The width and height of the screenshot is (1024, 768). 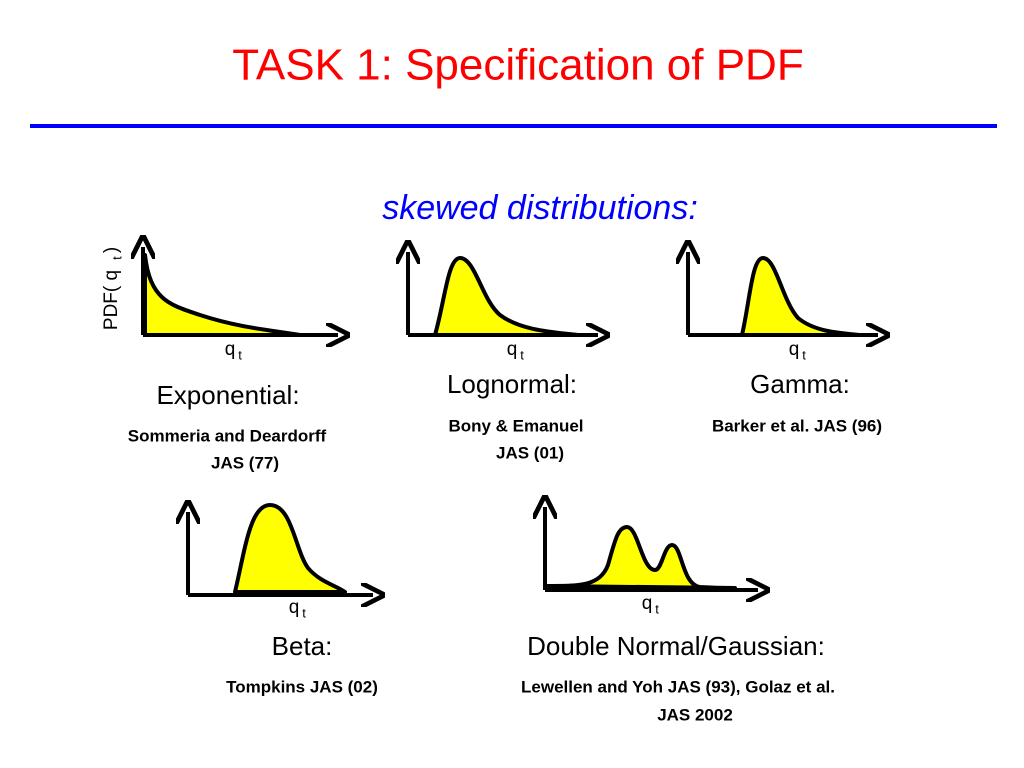 What do you see at coordinates (676, 646) in the screenshot?
I see `panel-name: Double Normal/Gaussian:` at bounding box center [676, 646].